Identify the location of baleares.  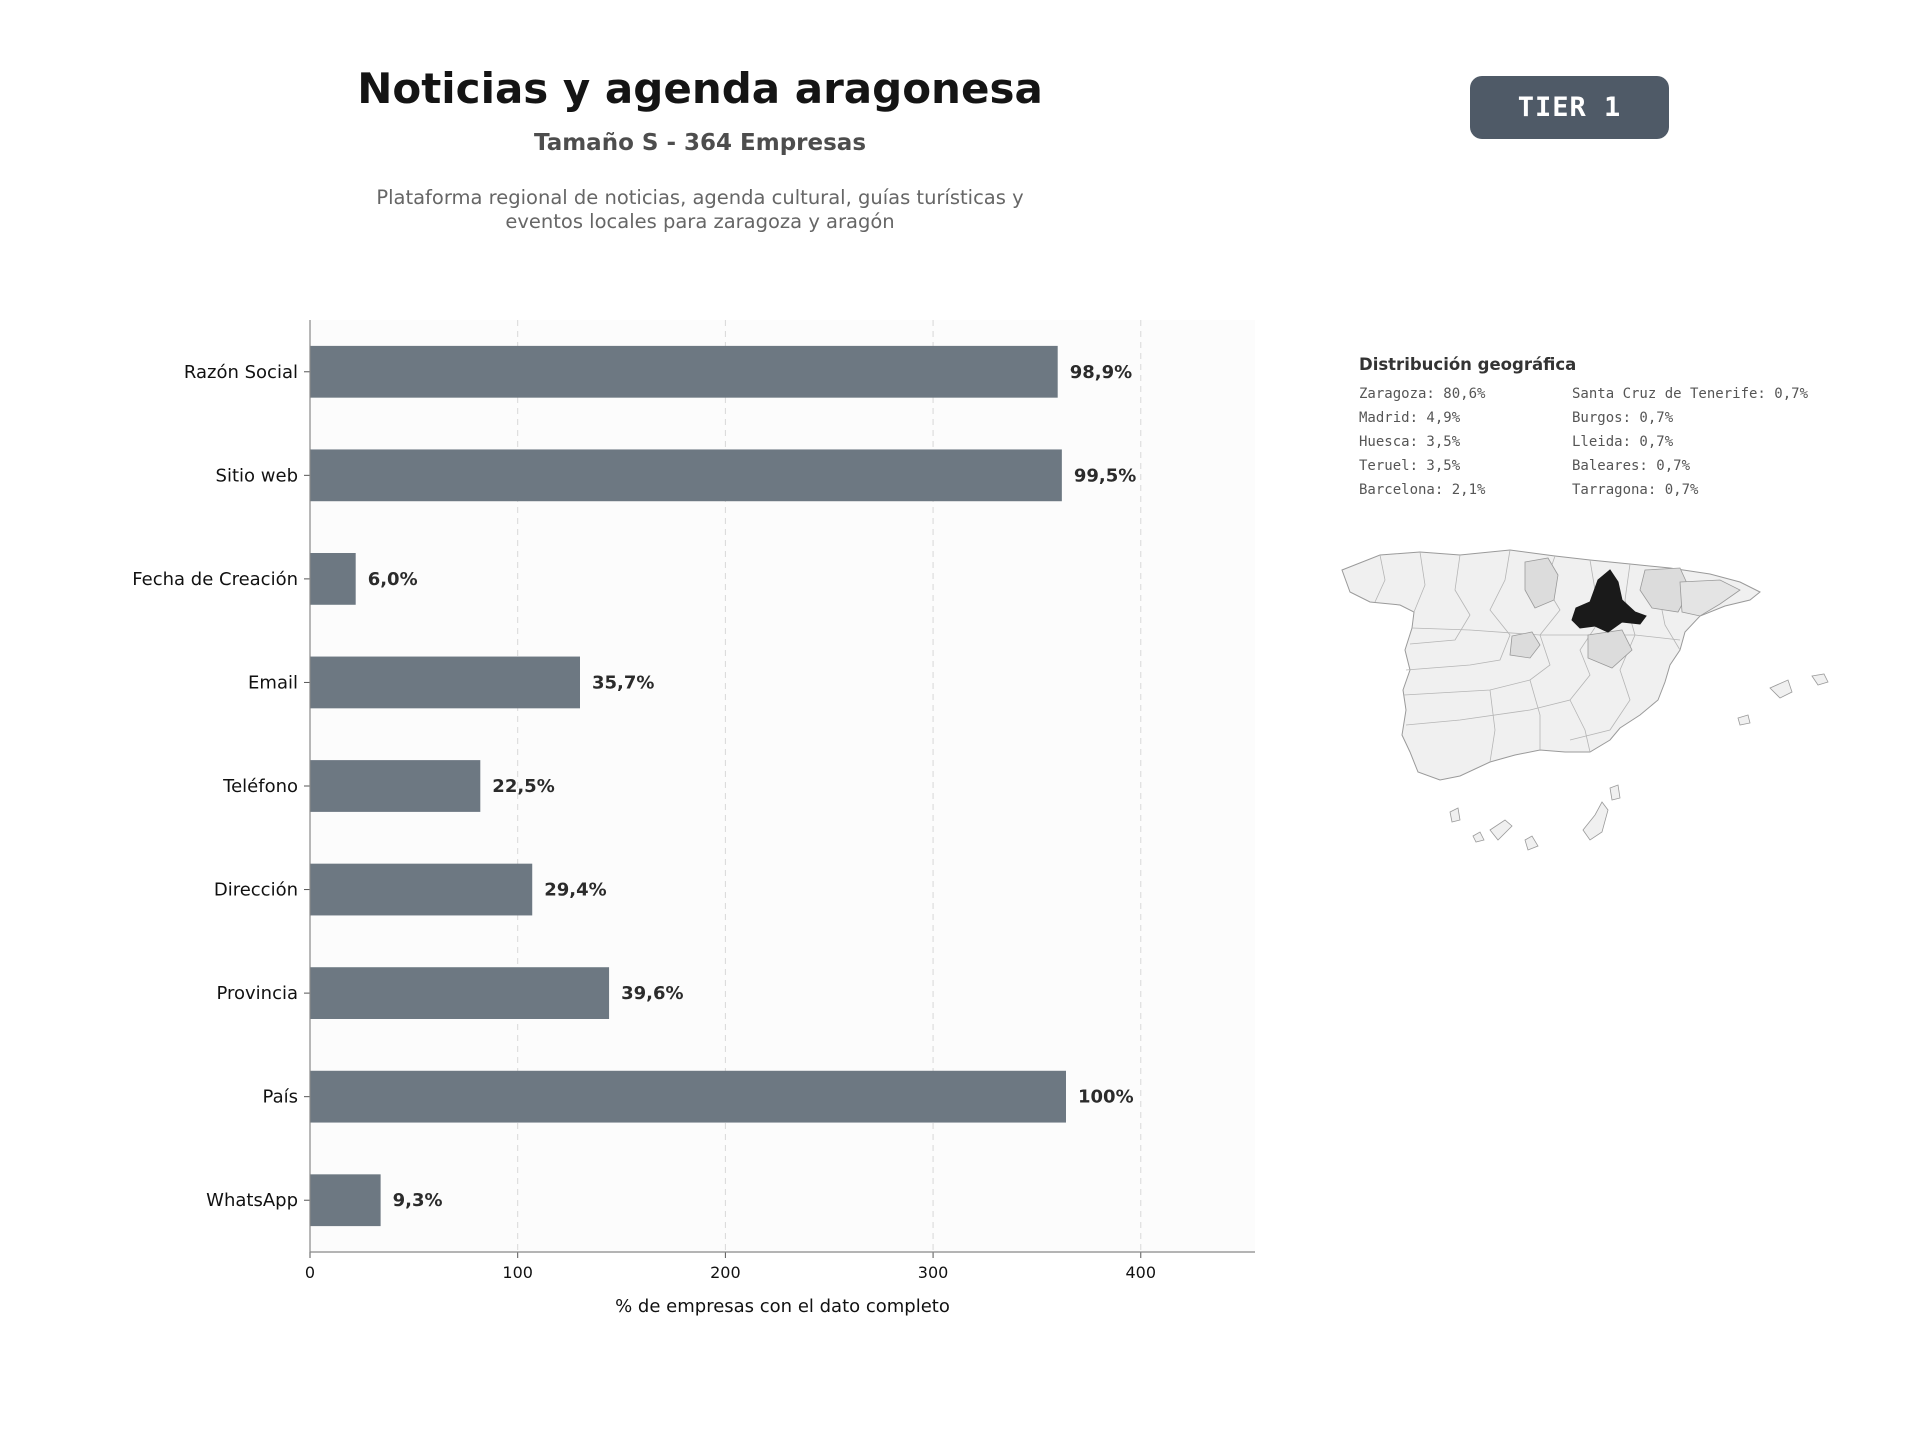
(1781, 689).